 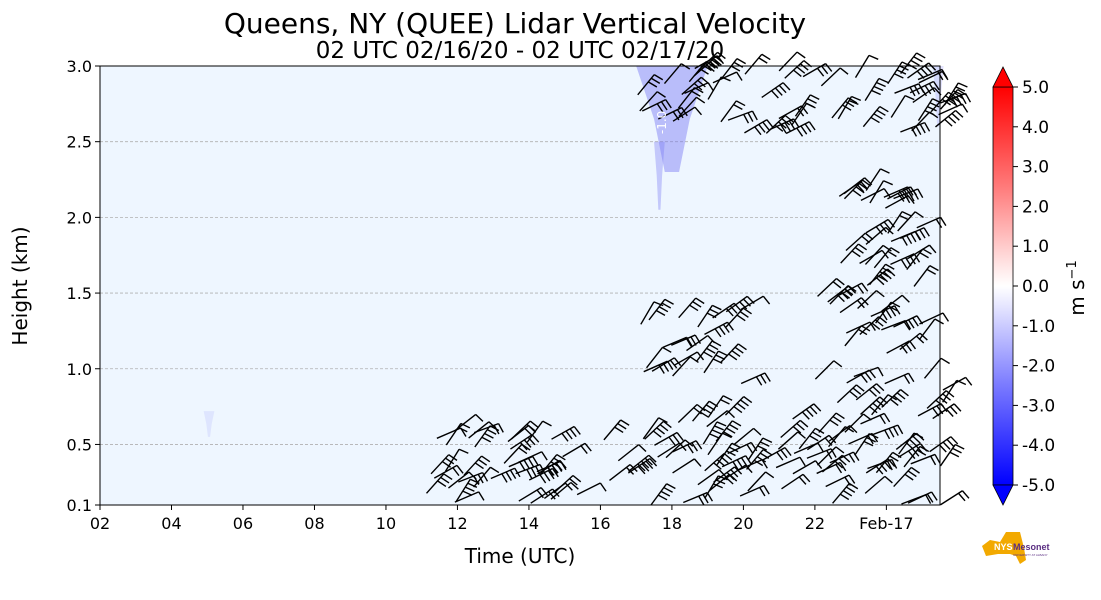 I want to click on y-tick-label: 2.0, so click(x=79, y=217).